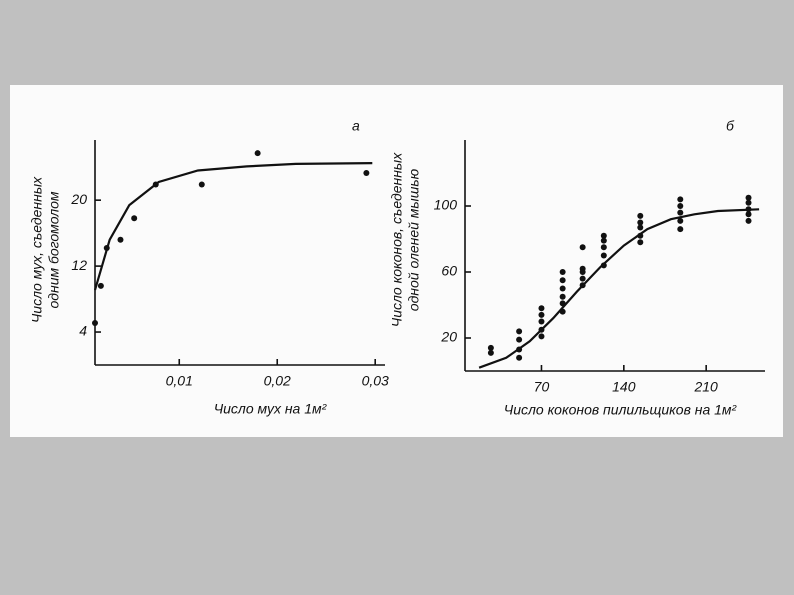 This screenshot has height=595, width=794. Describe the element at coordinates (624, 387) in the screenshot. I see `x-tick-label: 140` at that location.